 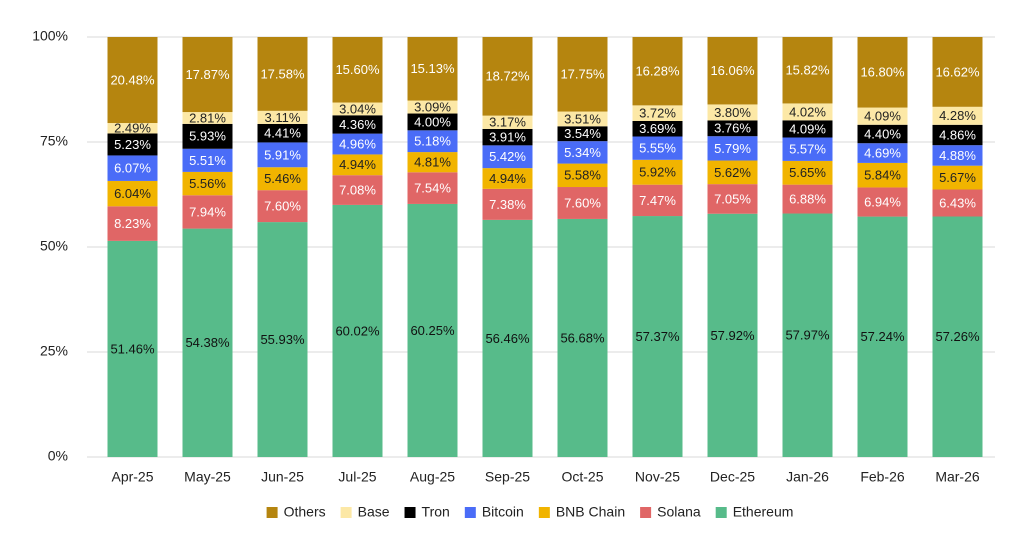 I want to click on data-label: 20.48%, so click(x=132, y=79).